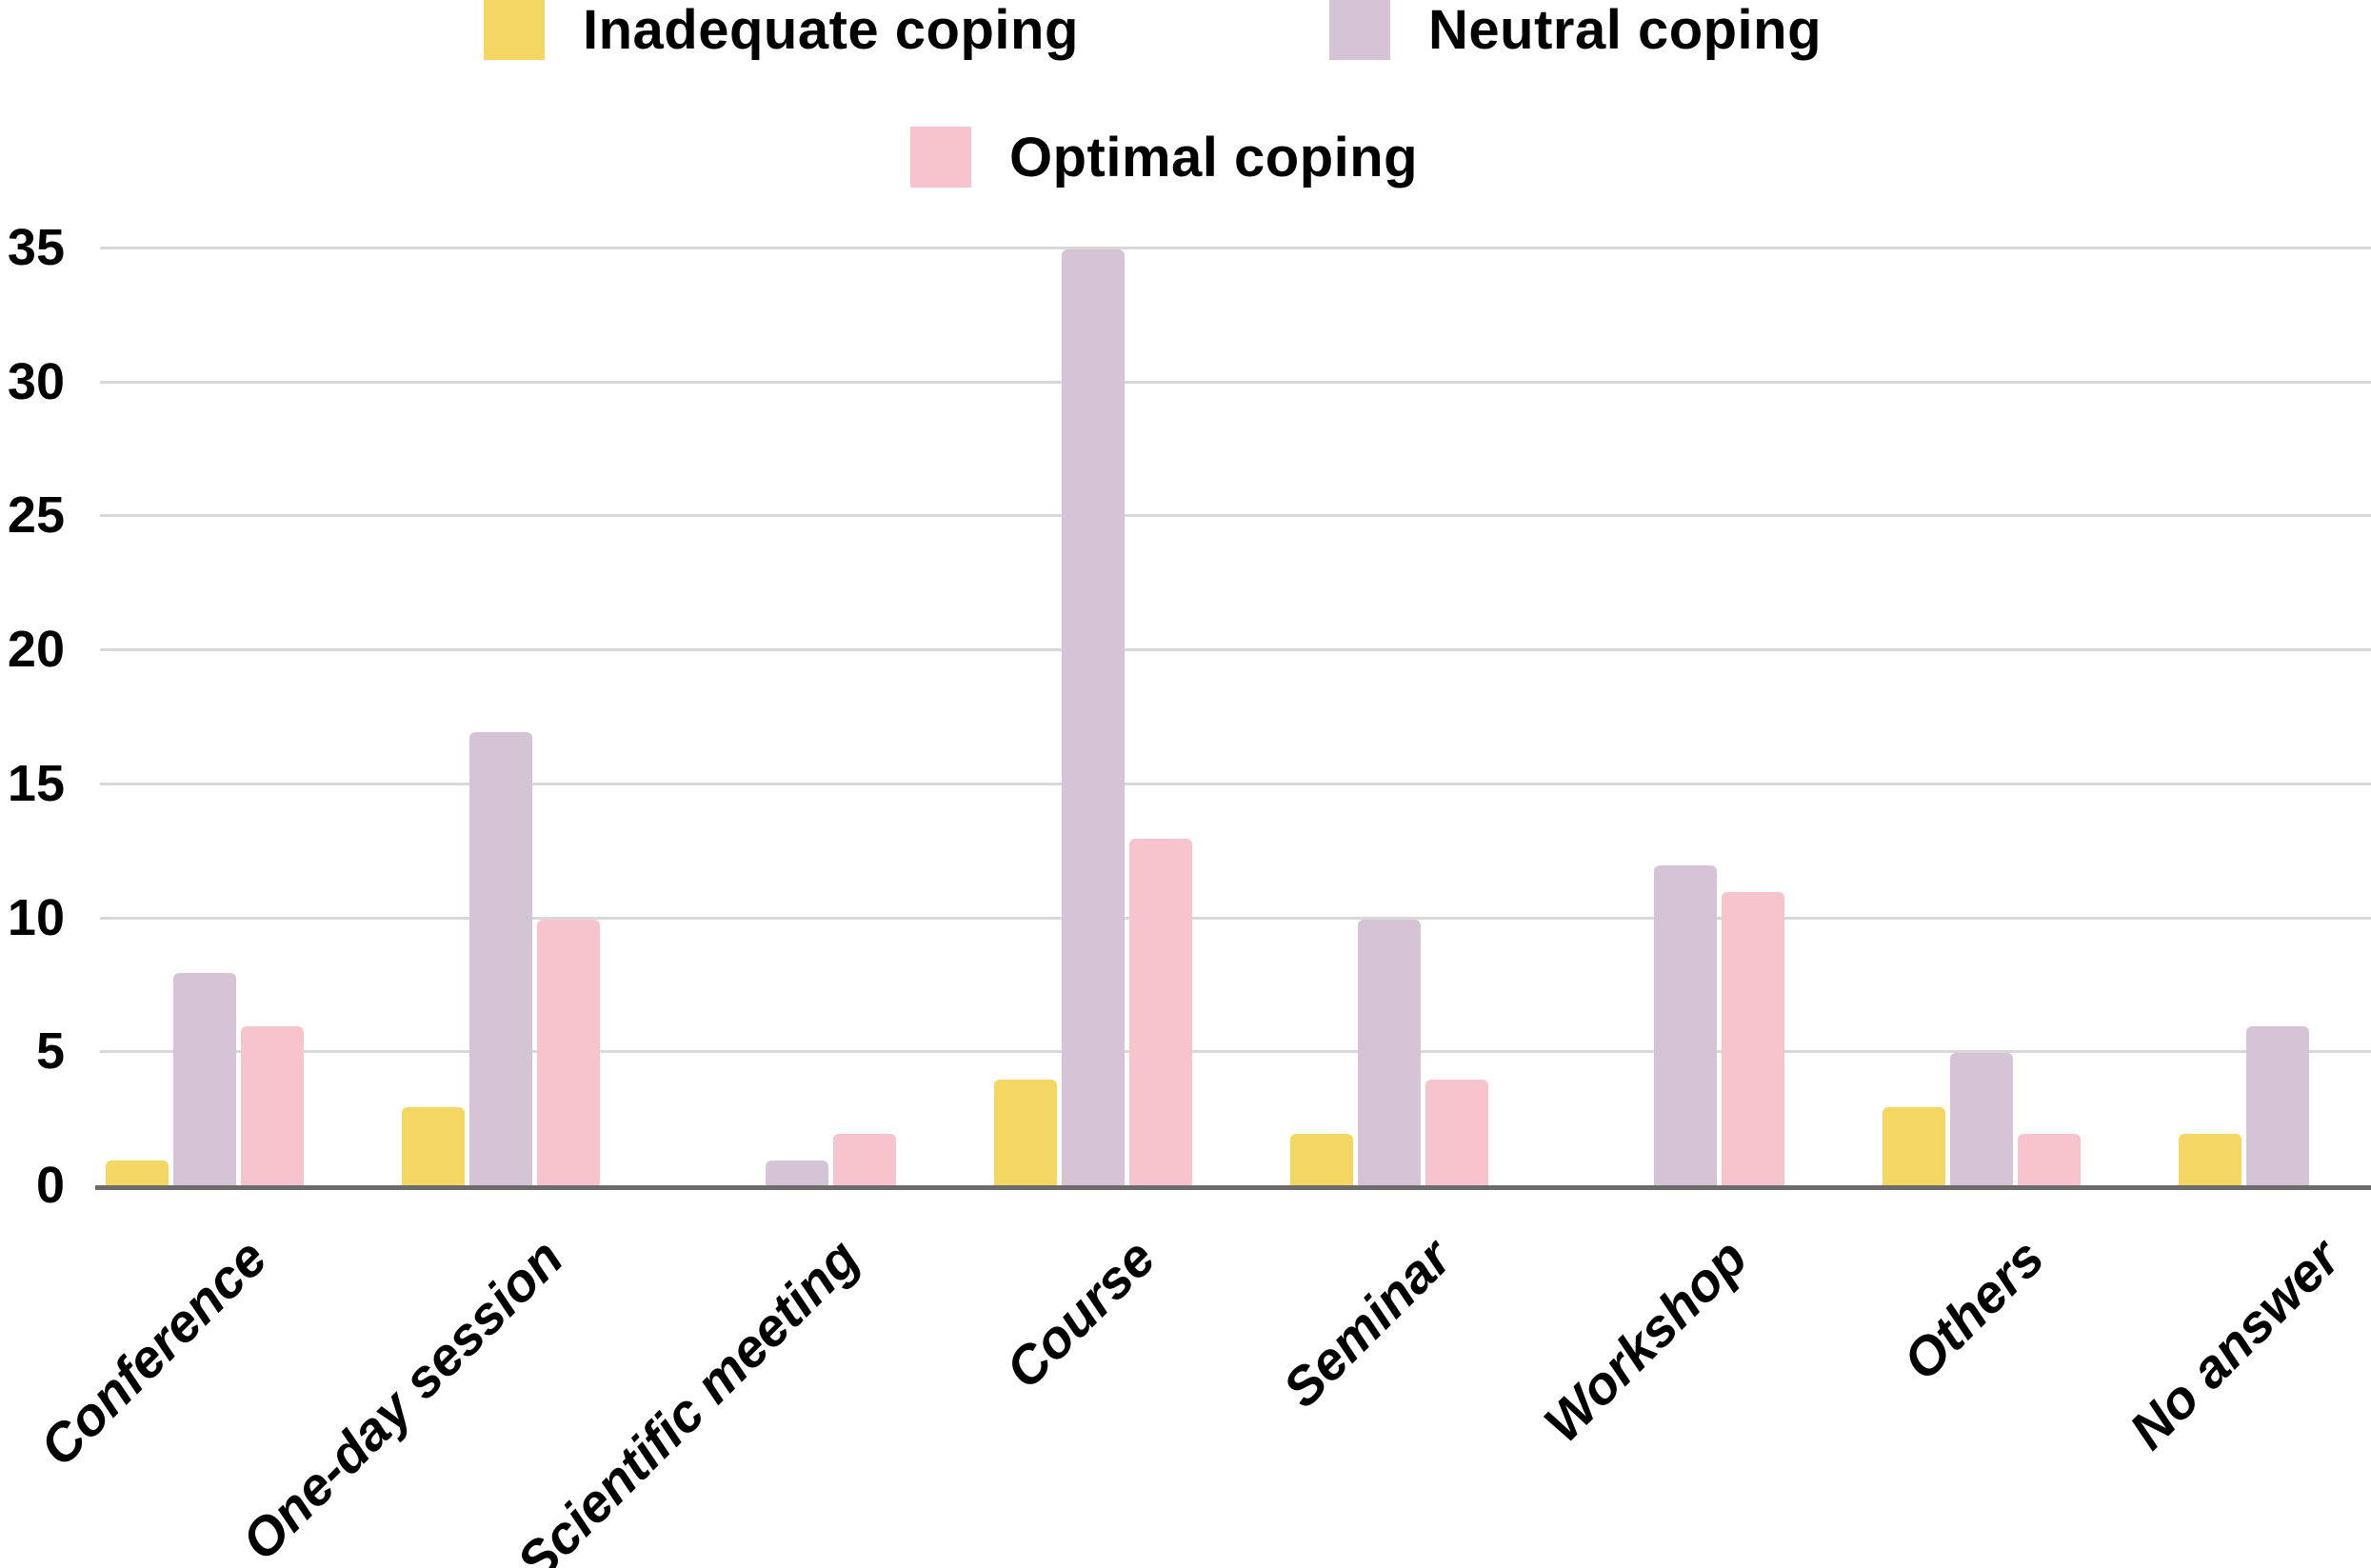  Describe the element at coordinates (831, 31) in the screenshot. I see `legend-label-inadequate-coping: Inadequate coping` at that location.